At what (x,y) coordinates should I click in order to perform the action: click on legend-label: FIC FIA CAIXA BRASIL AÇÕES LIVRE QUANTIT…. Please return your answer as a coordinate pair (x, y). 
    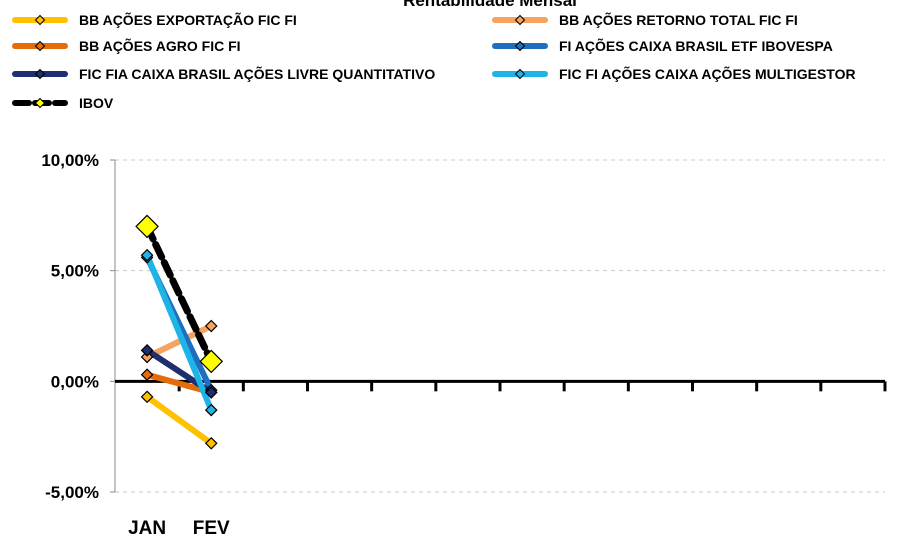
    Looking at the image, I should click on (257, 73).